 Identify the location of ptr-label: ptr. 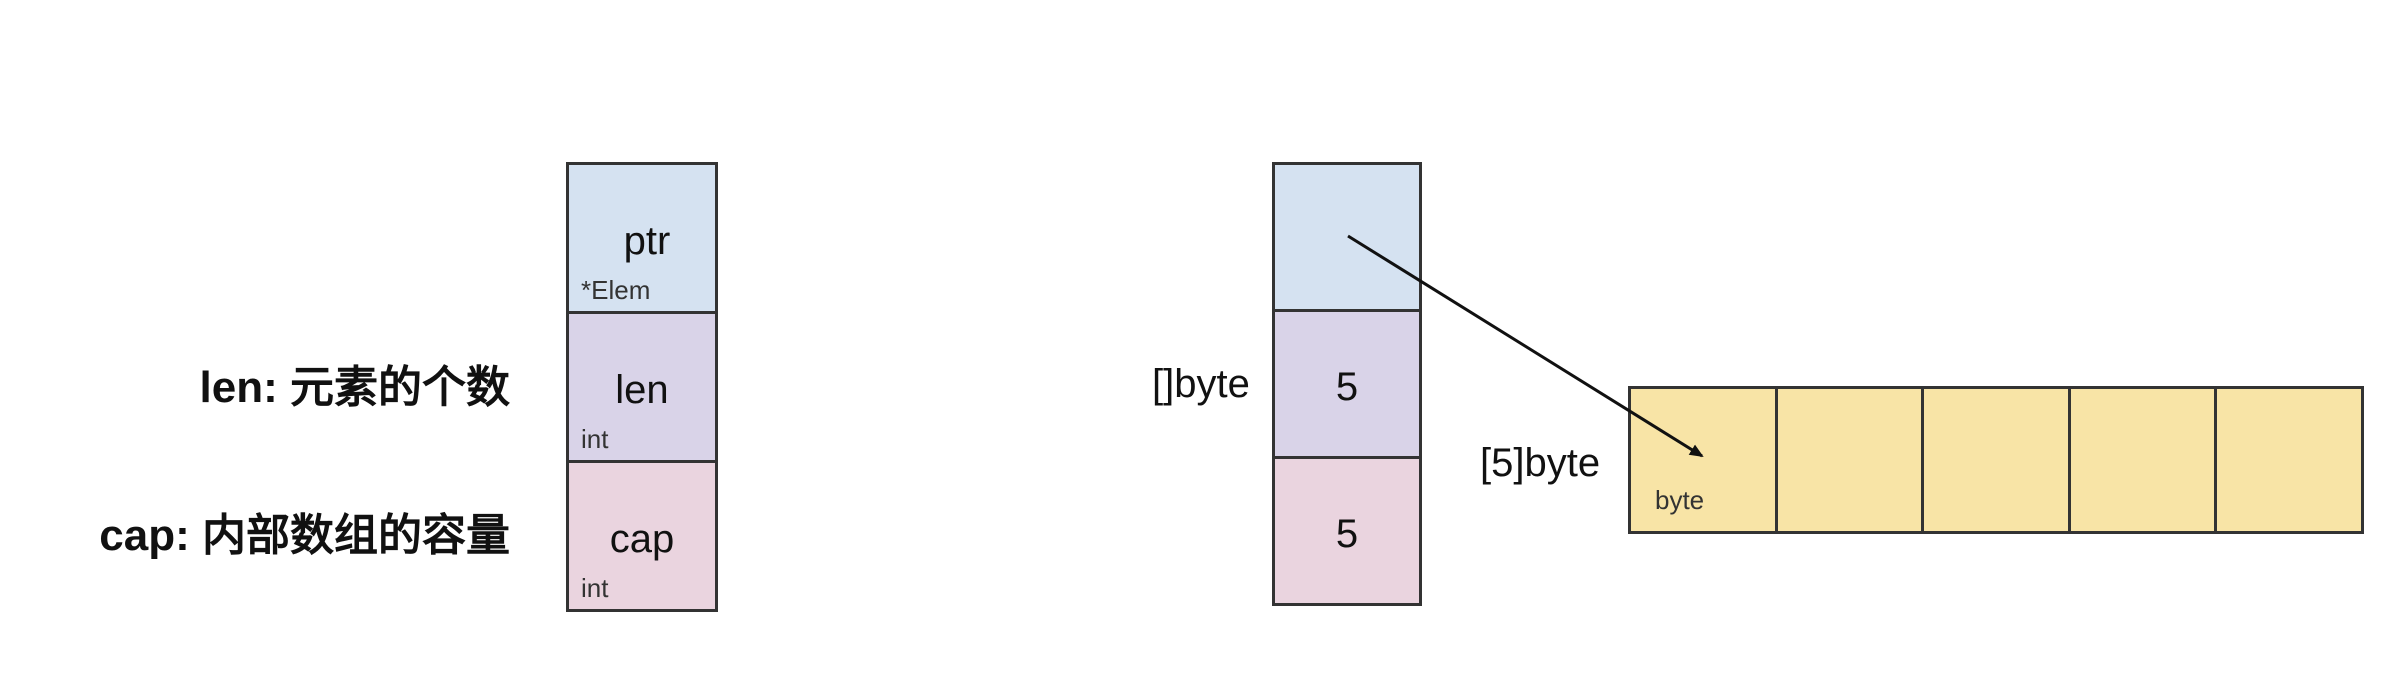
(647, 241).